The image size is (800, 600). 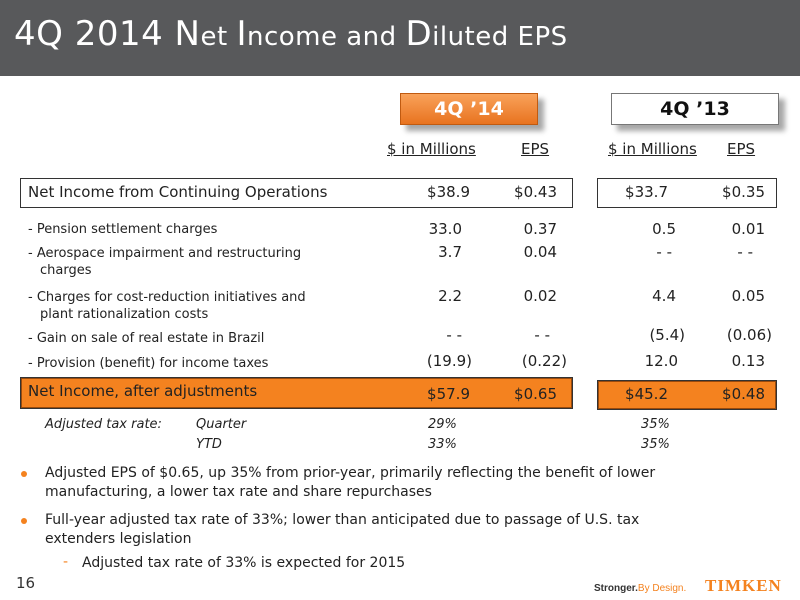 I want to click on col-millions-14: $ in Millions, so click(x=431, y=149).